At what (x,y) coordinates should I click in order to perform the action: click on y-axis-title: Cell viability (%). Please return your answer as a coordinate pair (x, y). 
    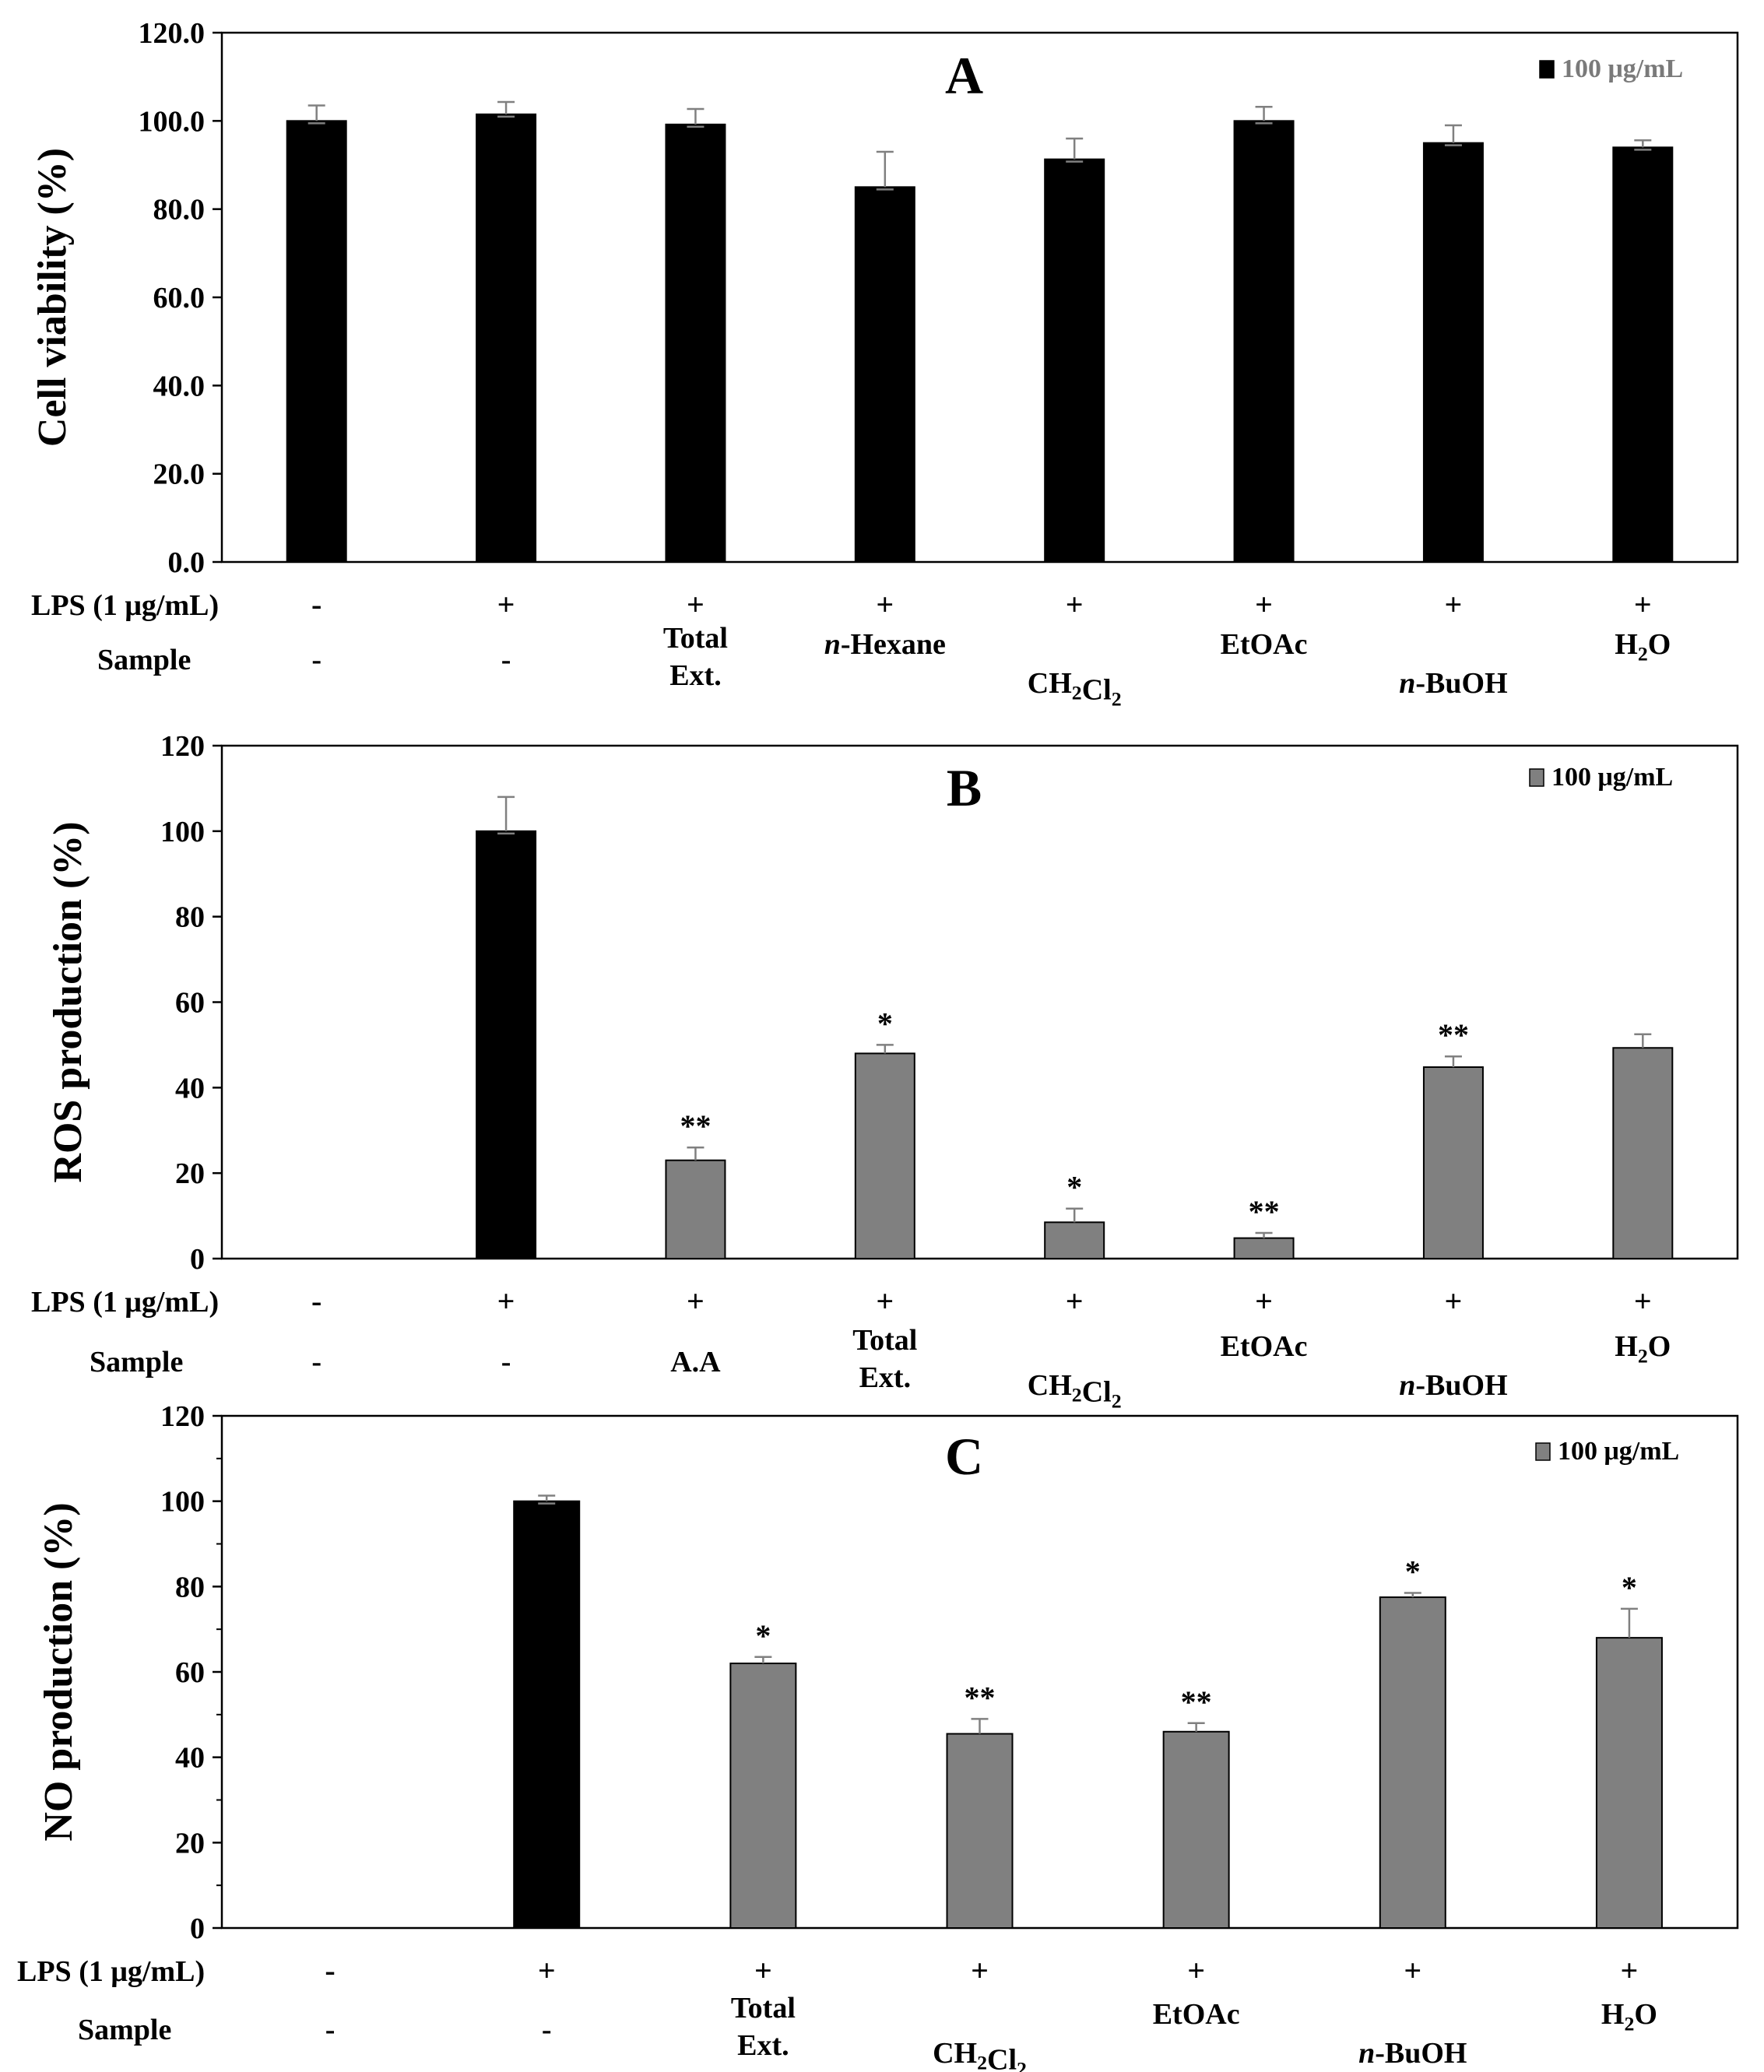
    Looking at the image, I should click on (52, 297).